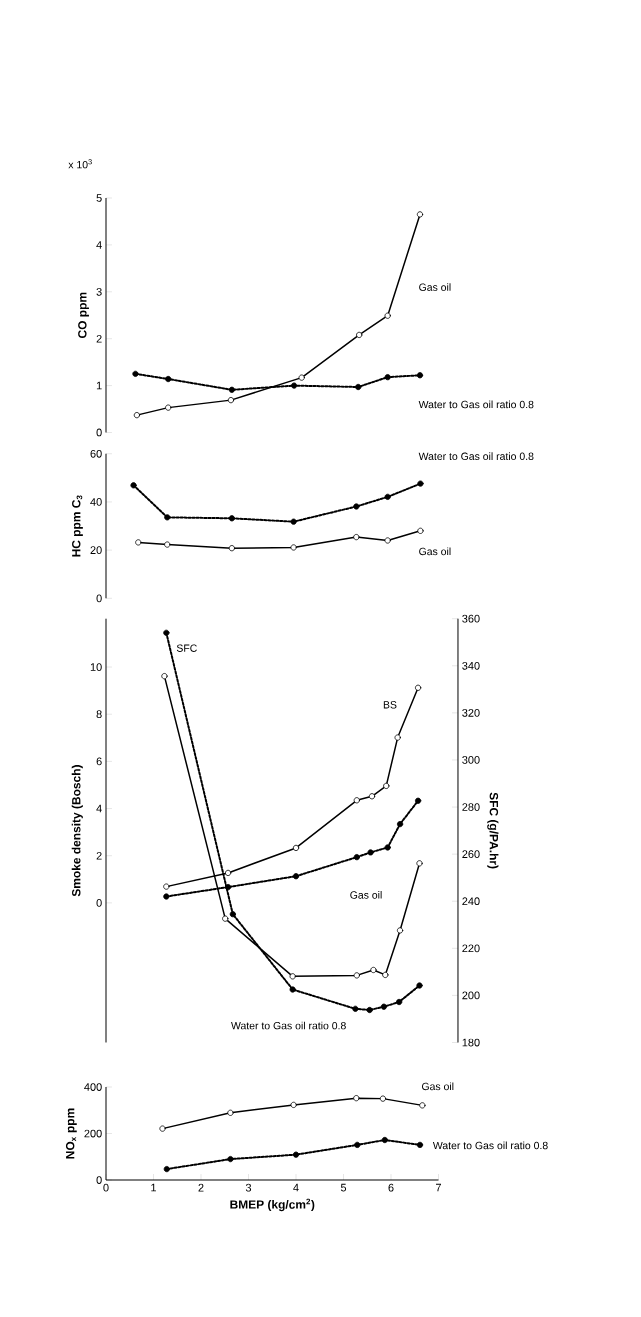  Describe the element at coordinates (471, 1042) in the screenshot. I see `y2-tick-label: 180` at that location.